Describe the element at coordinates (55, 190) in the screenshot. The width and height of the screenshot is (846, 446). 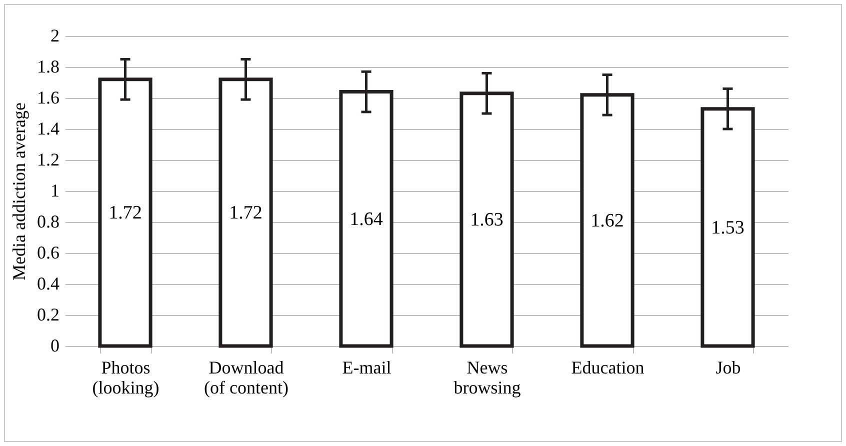
I see `y-tick-label: 1` at that location.